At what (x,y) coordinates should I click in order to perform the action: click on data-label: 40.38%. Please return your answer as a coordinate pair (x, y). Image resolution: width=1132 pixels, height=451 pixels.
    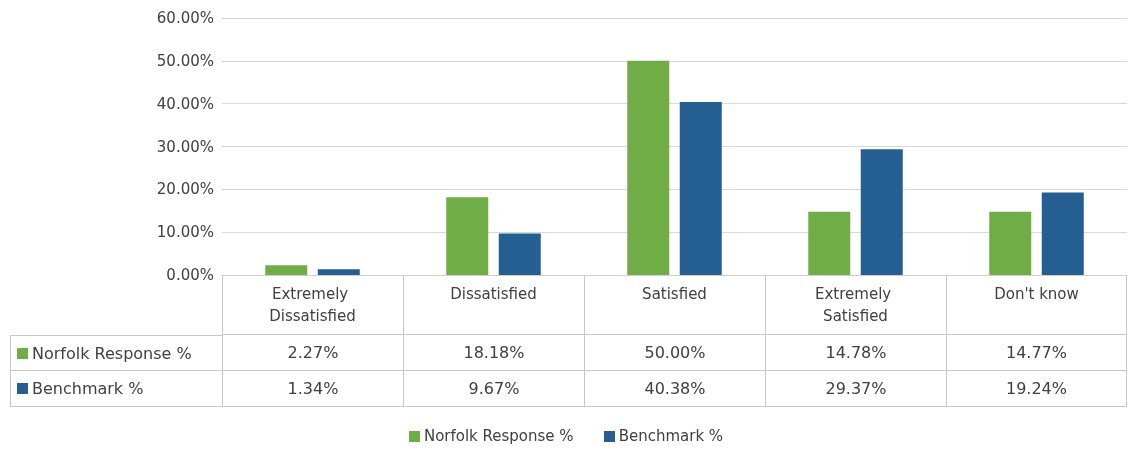
    Looking at the image, I should click on (674, 389).